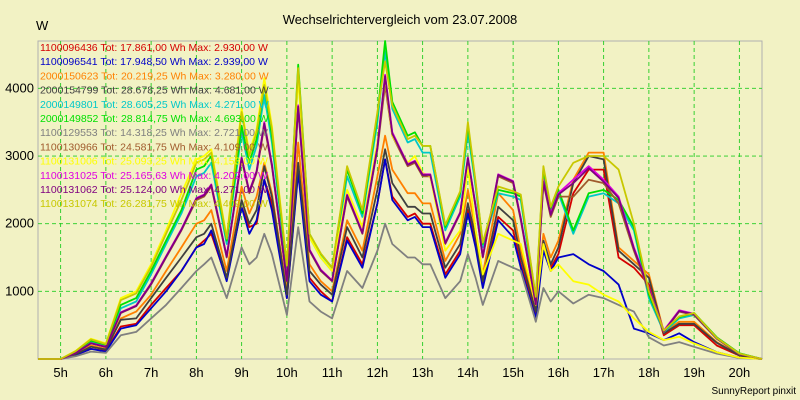 The height and width of the screenshot is (400, 800). Describe the element at coordinates (694, 372) in the screenshot. I see `x-tick-label: 19h` at that location.